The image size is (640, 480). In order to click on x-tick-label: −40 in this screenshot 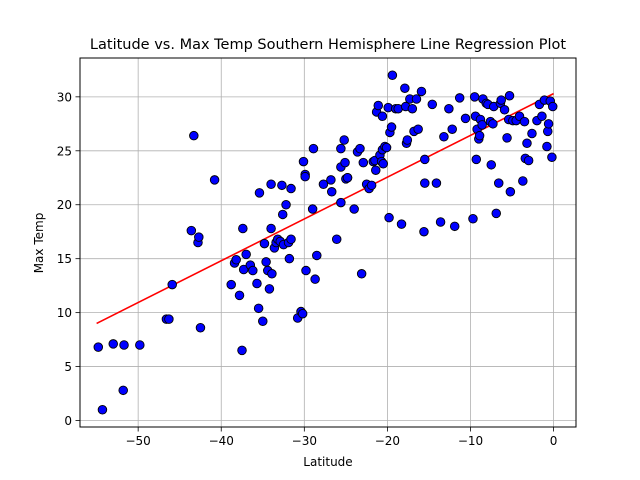, I will do `click(221, 441)`.